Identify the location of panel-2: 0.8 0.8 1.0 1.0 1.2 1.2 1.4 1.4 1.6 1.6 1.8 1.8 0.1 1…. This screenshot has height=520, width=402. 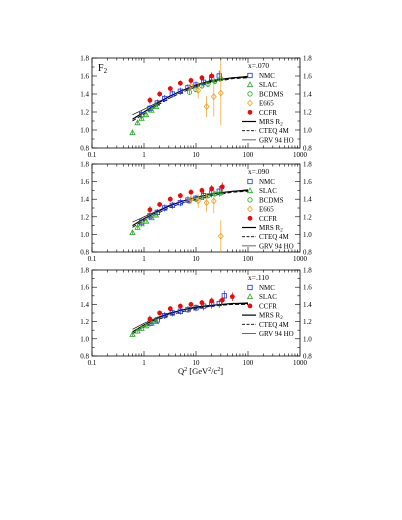
(196, 212).